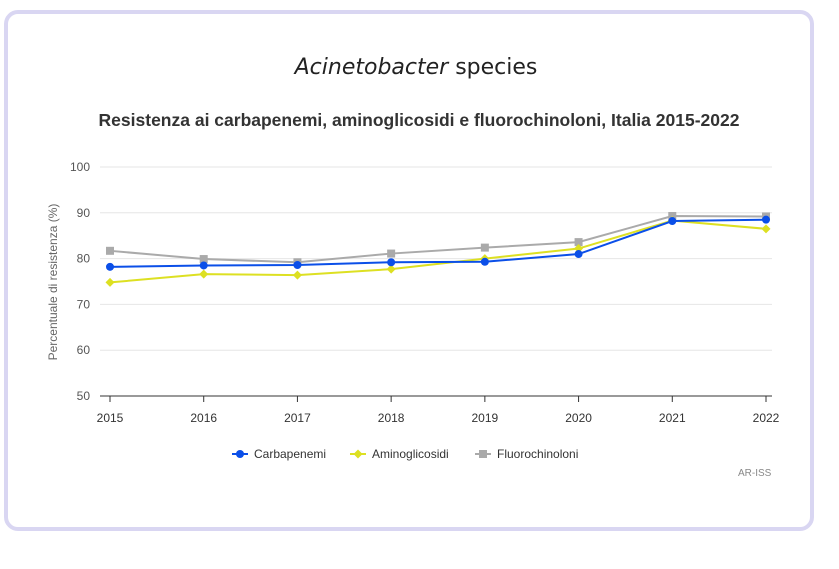 Image resolution: width=839 pixels, height=569 pixels. What do you see at coordinates (578, 418) in the screenshot?
I see `x-tick-label: 2020` at bounding box center [578, 418].